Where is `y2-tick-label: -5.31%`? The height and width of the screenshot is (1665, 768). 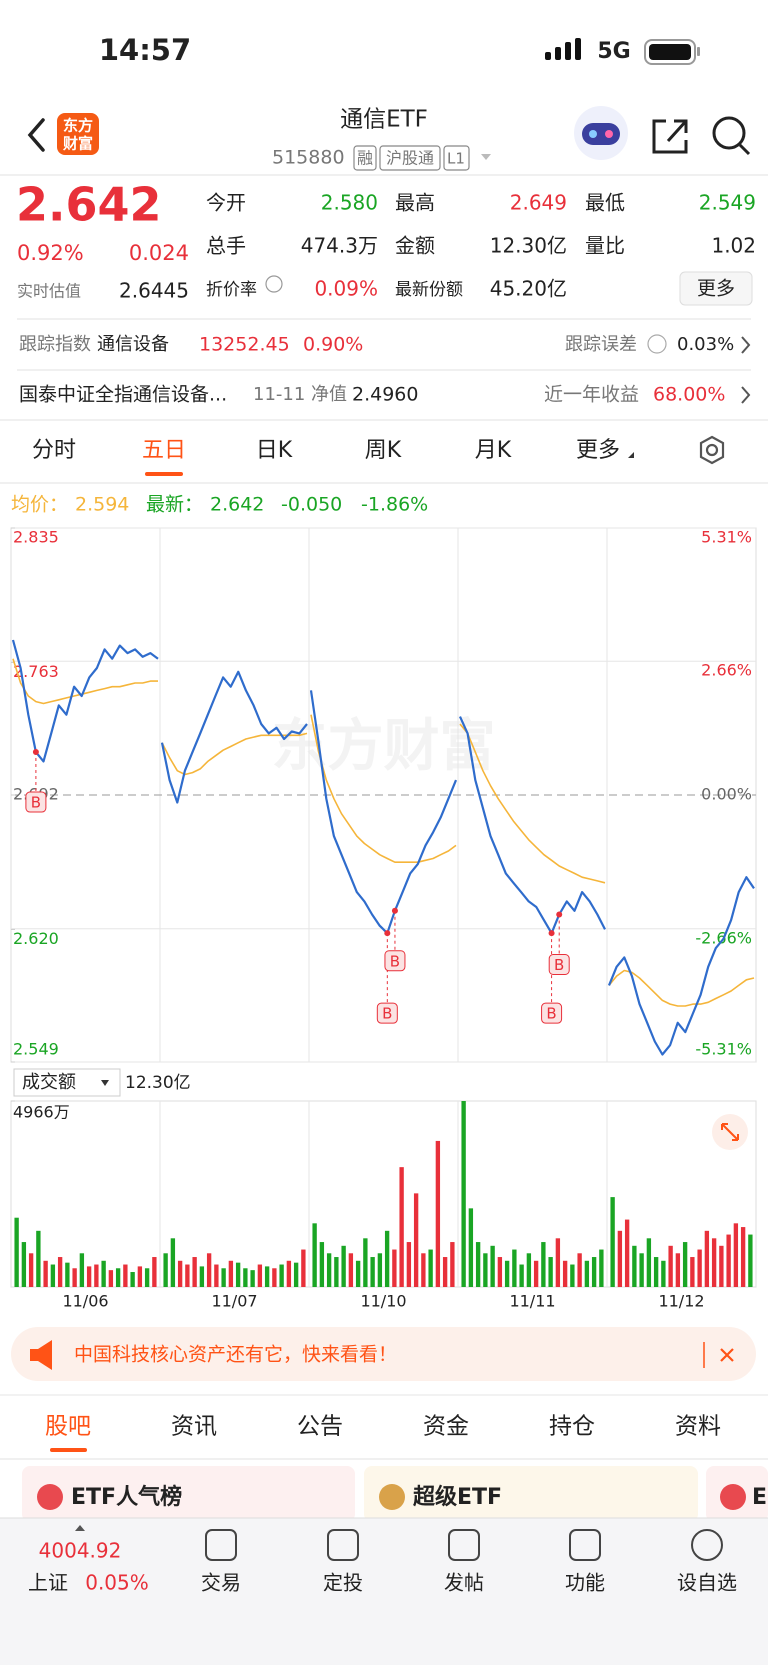 y2-tick-label: -5.31% is located at coordinates (723, 1049).